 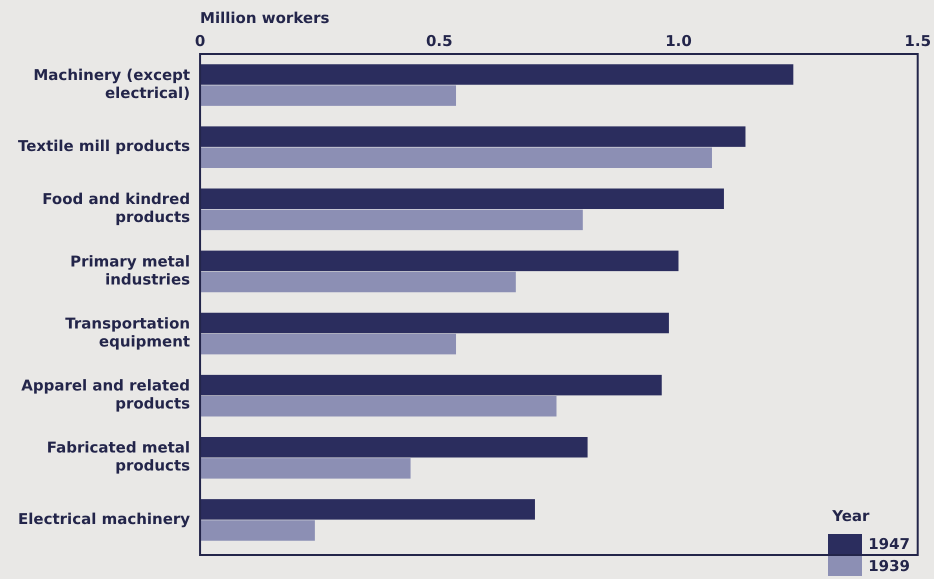 I want to click on y-tick-label: Primary metal industries, so click(x=130, y=270).